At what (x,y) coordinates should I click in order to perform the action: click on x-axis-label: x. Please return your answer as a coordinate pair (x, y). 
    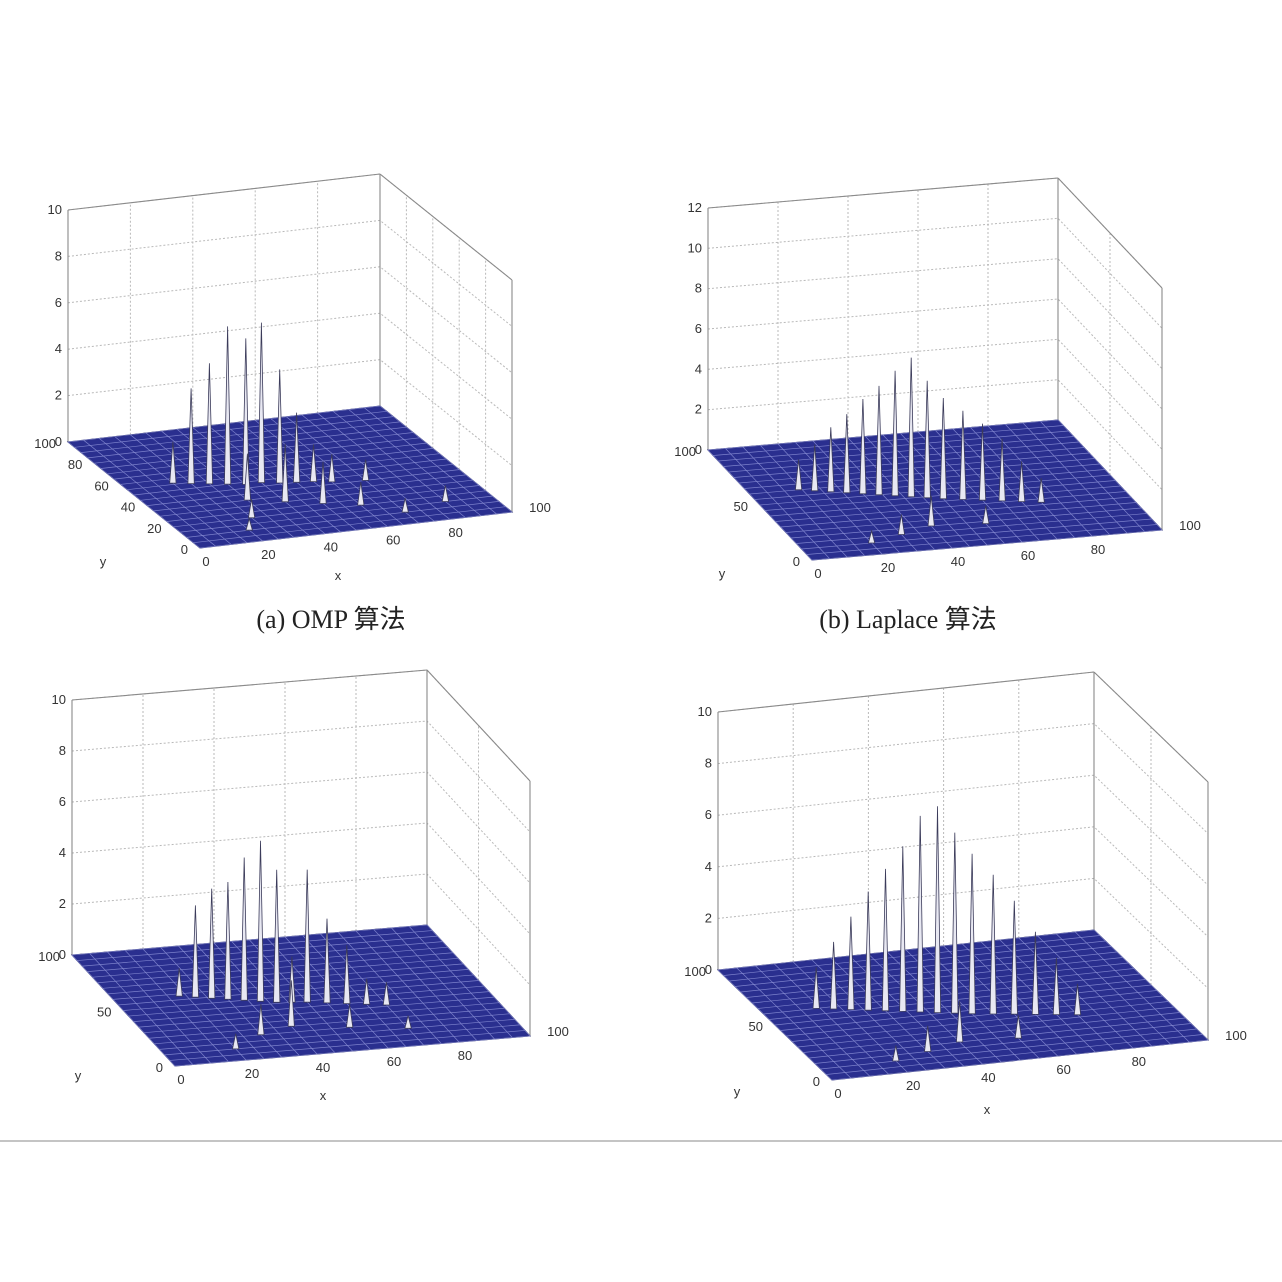
    Looking at the image, I should click on (323, 1095).